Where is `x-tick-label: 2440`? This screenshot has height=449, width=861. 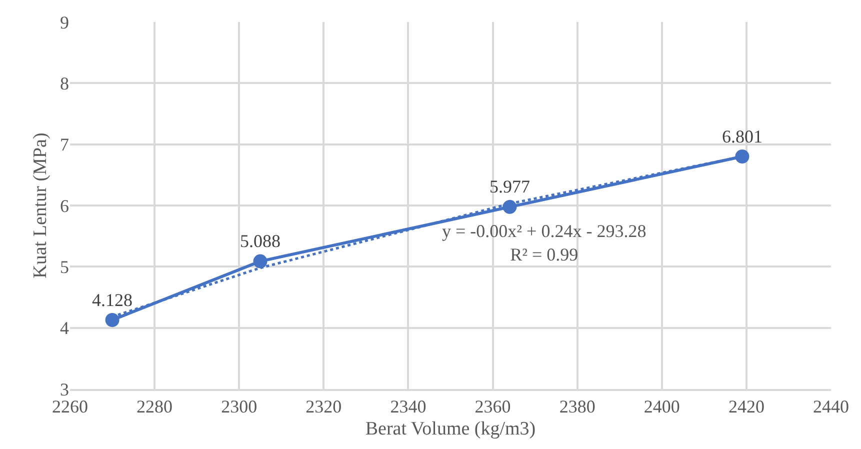
x-tick-label: 2440 is located at coordinates (831, 406).